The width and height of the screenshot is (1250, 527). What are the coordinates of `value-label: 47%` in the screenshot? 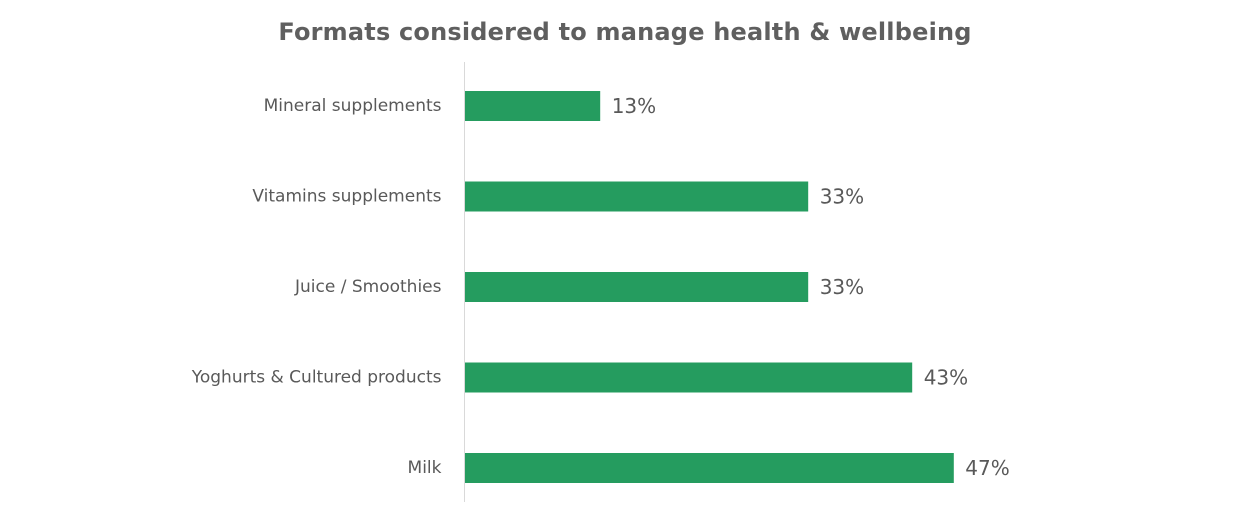 It's located at (987, 468).